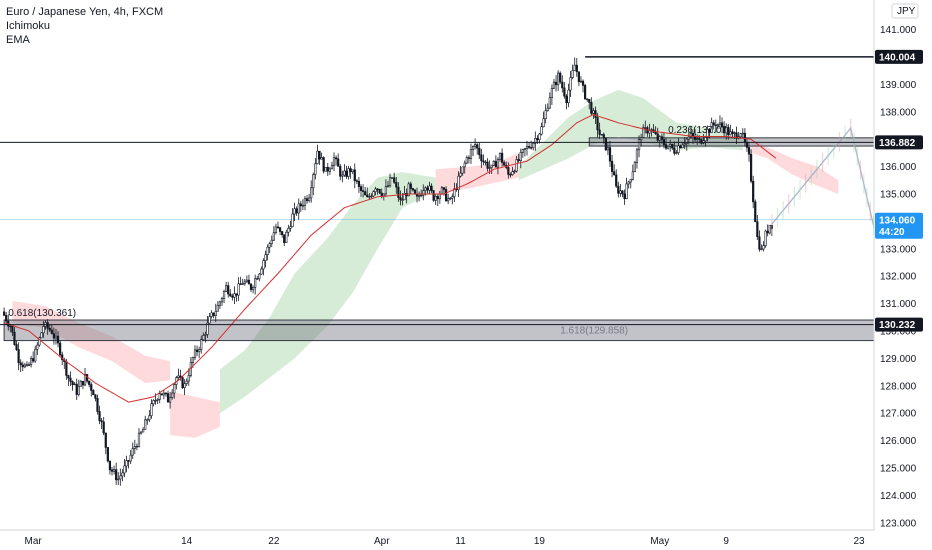  What do you see at coordinates (437, 538) in the screenshot?
I see `time-axis: Mar 14 22 Apr 11 19 May 9 23` at bounding box center [437, 538].